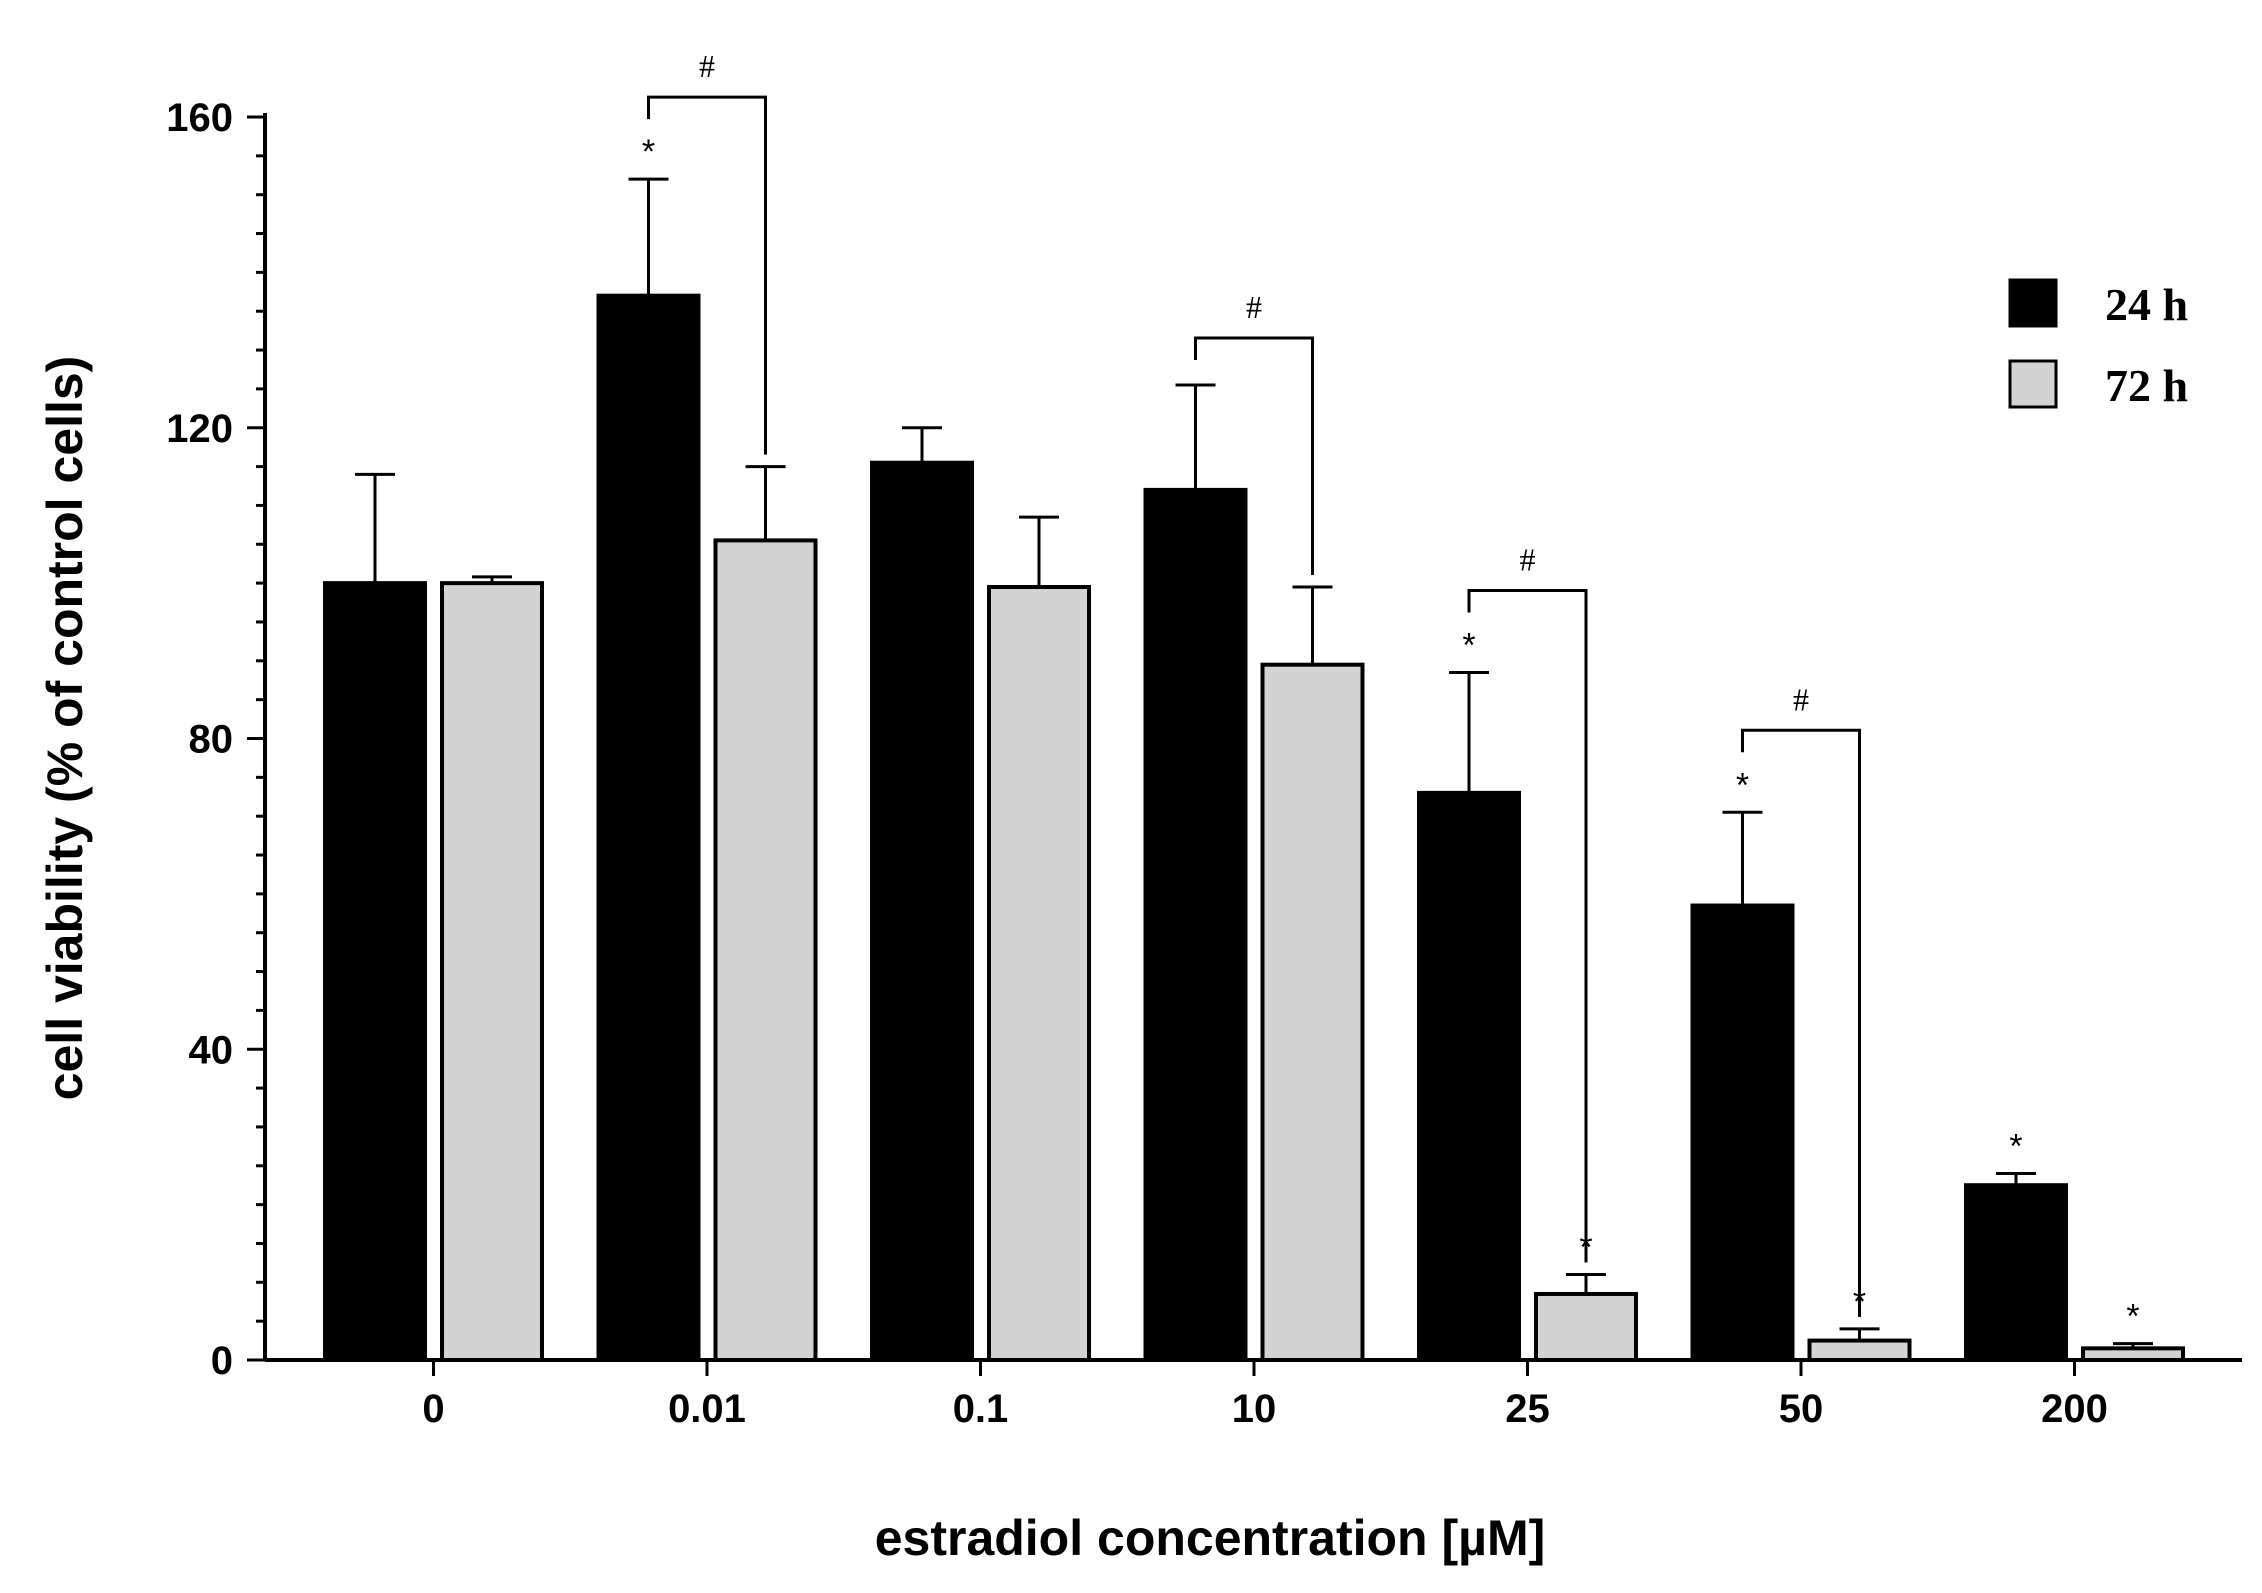  Describe the element at coordinates (199, 118) in the screenshot. I see `y-tick-label-160: 160` at that location.